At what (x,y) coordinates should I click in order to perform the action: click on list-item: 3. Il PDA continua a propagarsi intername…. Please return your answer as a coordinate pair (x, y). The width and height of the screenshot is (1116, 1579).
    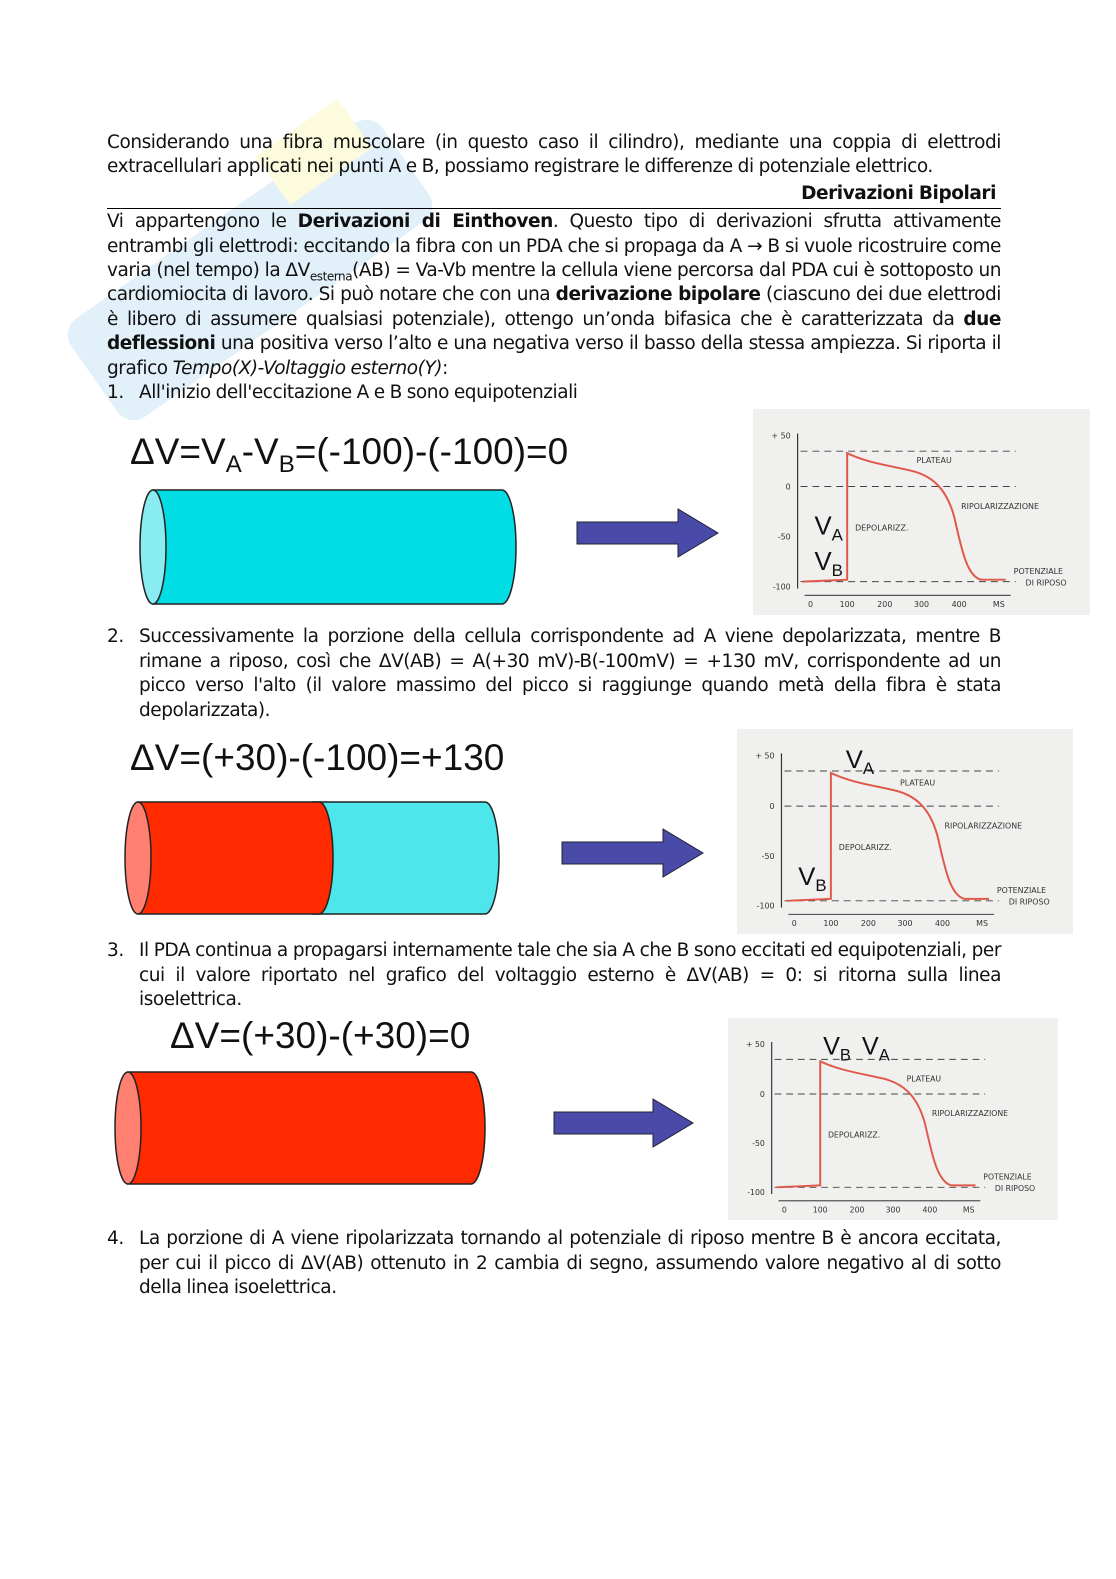
    Looking at the image, I should click on (554, 975).